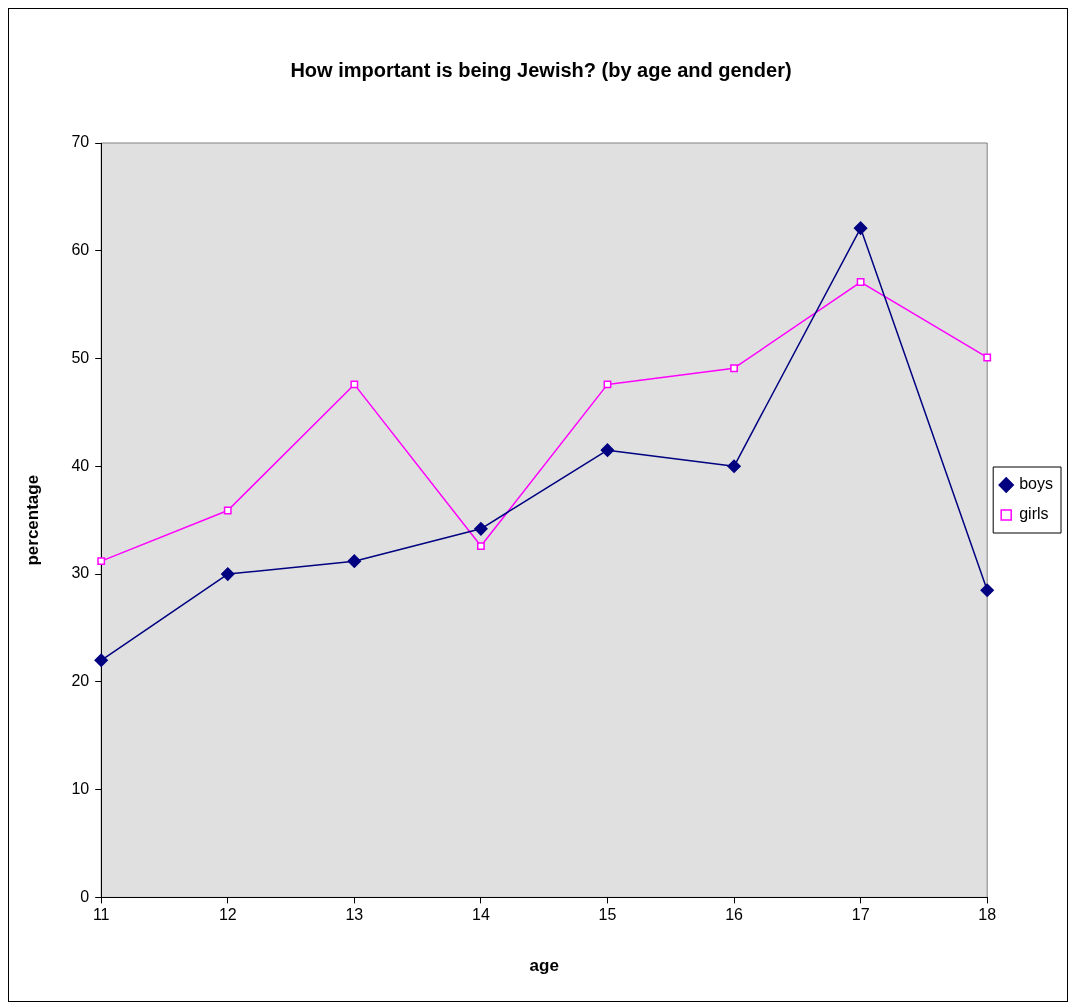  What do you see at coordinates (1034, 514) in the screenshot?
I see `legend-label: girls` at bounding box center [1034, 514].